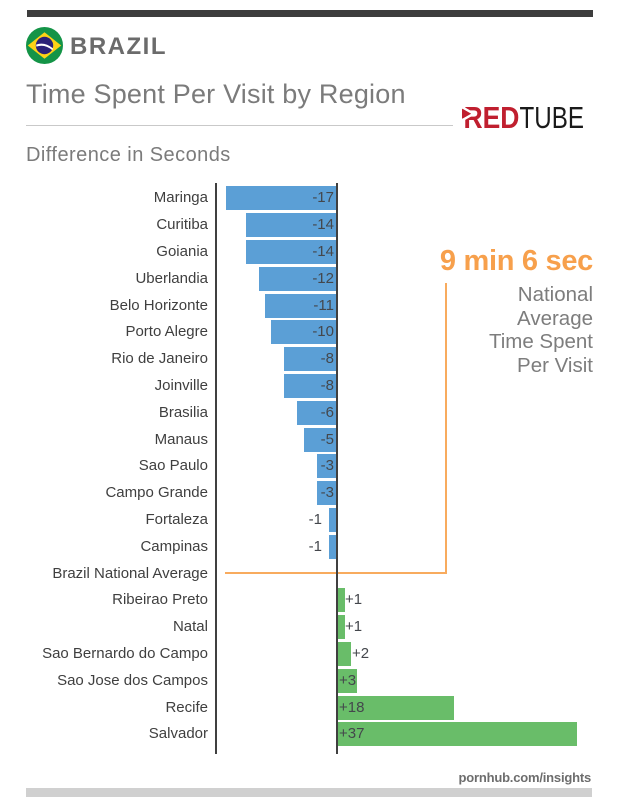 This screenshot has width=620, height=806. Describe the element at coordinates (492, 116) in the screenshot. I see `svg-text: RED` at that location.